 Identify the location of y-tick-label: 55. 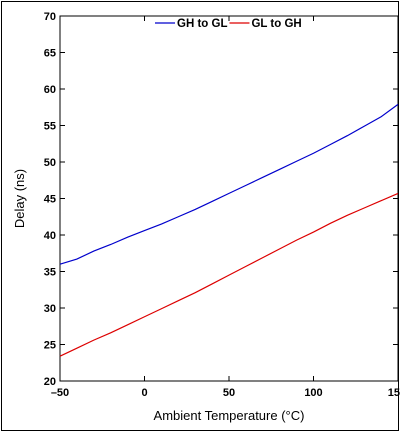
(50, 127).